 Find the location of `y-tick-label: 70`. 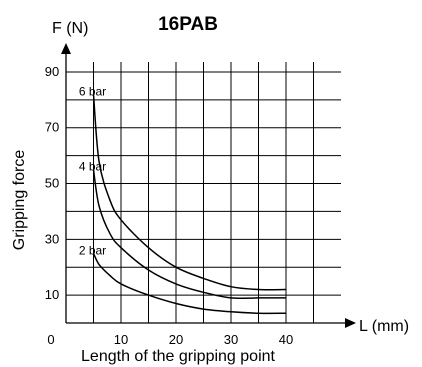

y-tick-label: 70 is located at coordinates (52, 127).